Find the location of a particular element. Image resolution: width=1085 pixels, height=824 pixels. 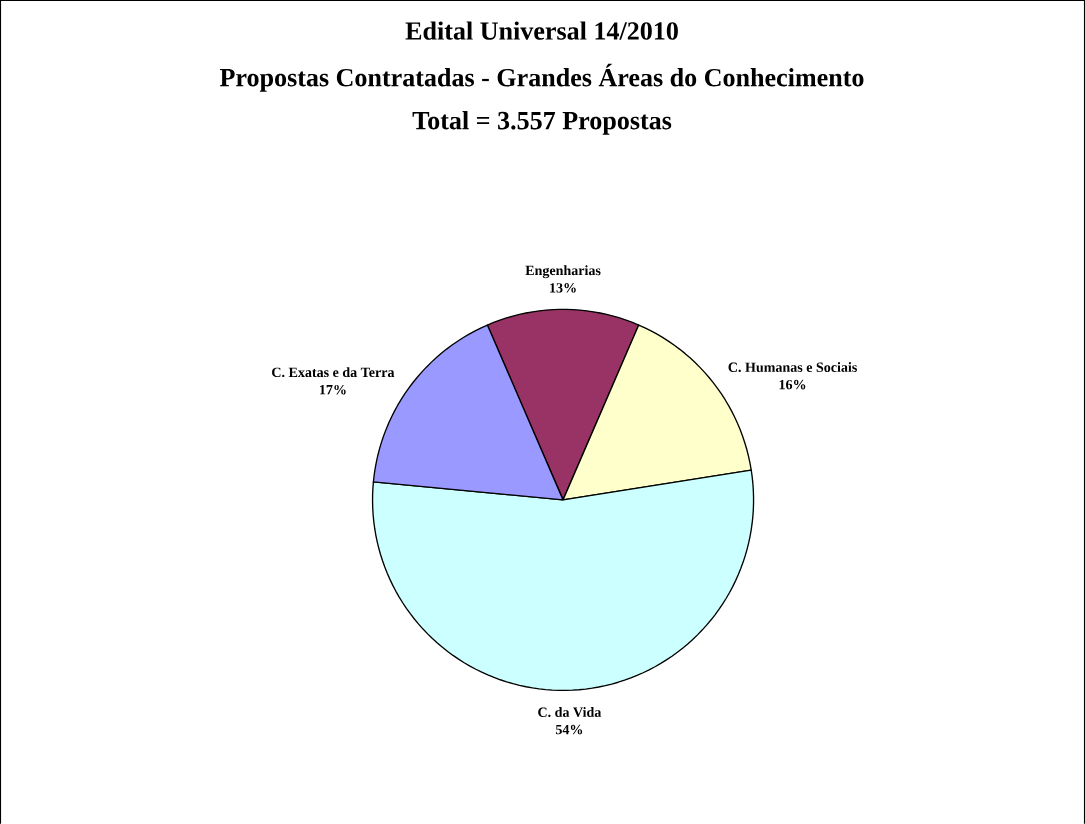

slice-label: C. Humanas e Sociais is located at coordinates (792, 366).